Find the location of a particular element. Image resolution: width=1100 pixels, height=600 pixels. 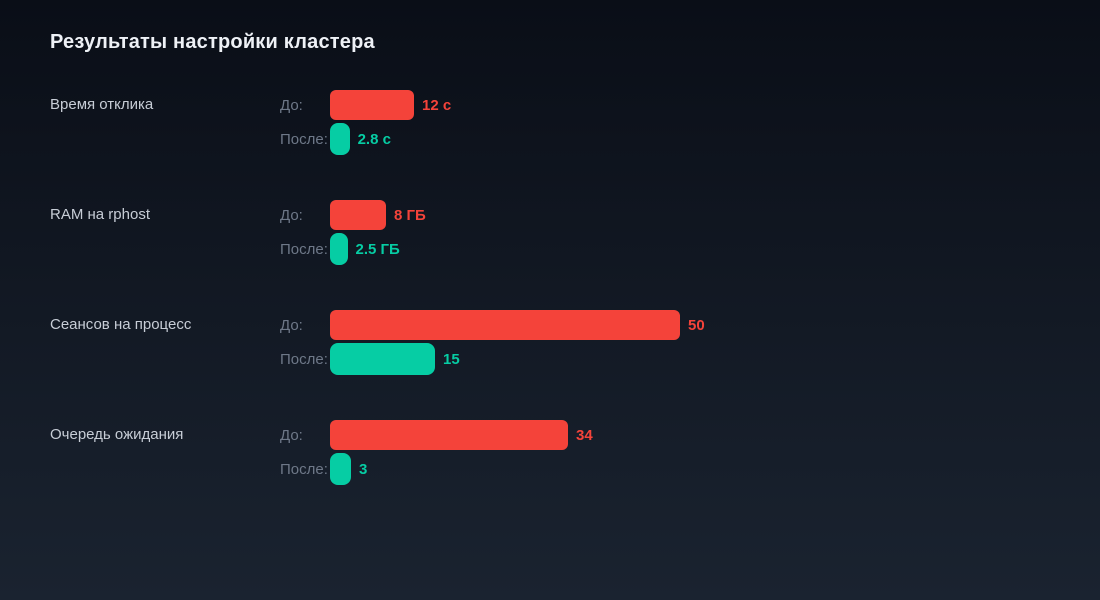

metric-row: Сеансов на процесс До: 50 После: 15 is located at coordinates (575, 342).